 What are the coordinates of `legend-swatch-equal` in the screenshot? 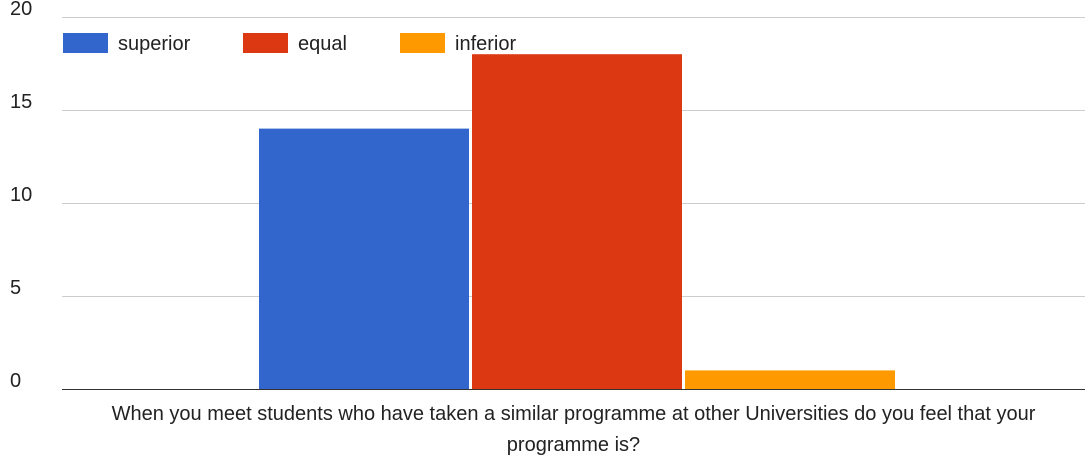 It's located at (265, 43).